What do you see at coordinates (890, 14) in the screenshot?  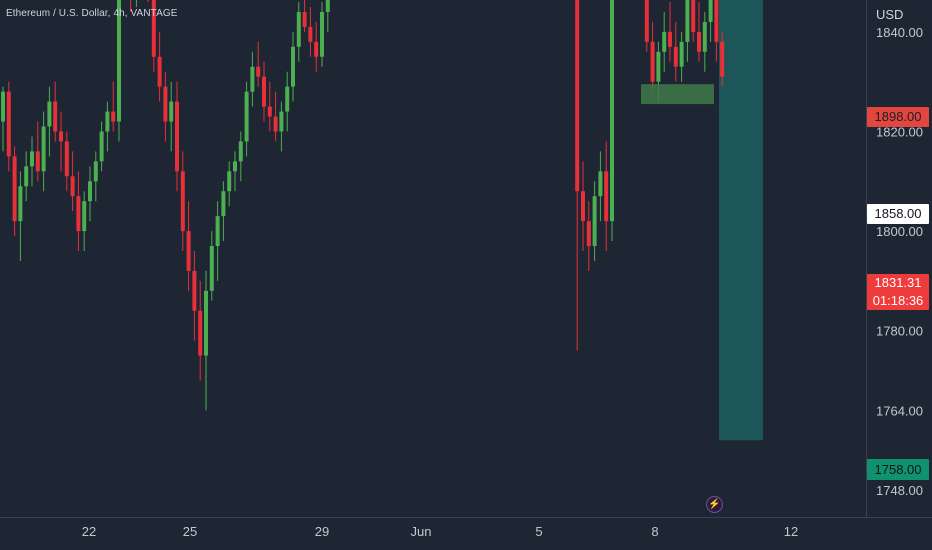 I see `currency-label: USD` at bounding box center [890, 14].